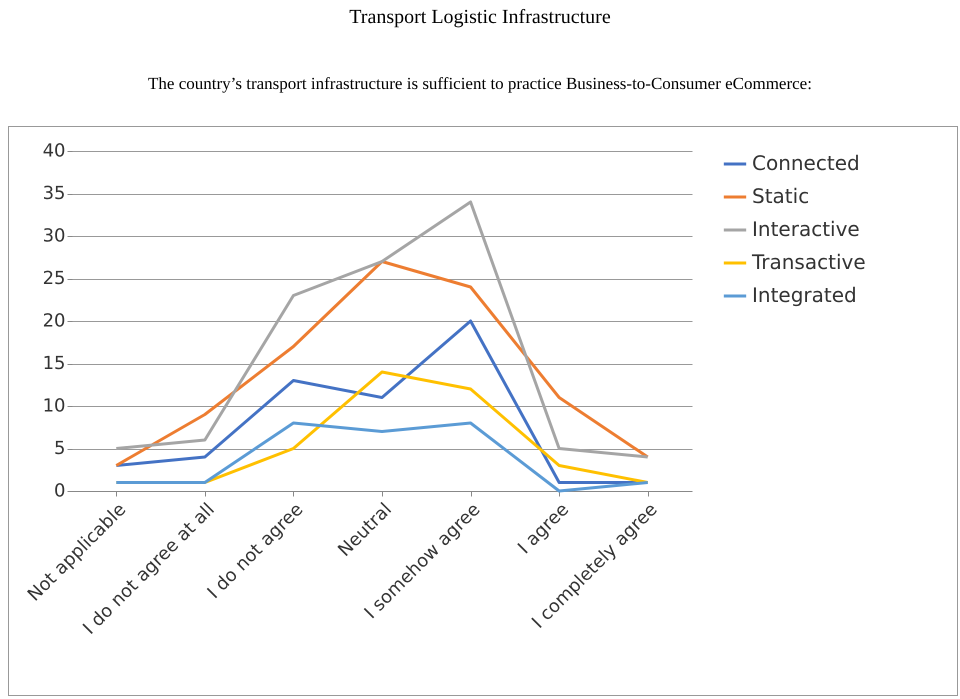 The height and width of the screenshot is (699, 960). Describe the element at coordinates (60, 448) in the screenshot. I see `y-tick-label: 5` at that location.